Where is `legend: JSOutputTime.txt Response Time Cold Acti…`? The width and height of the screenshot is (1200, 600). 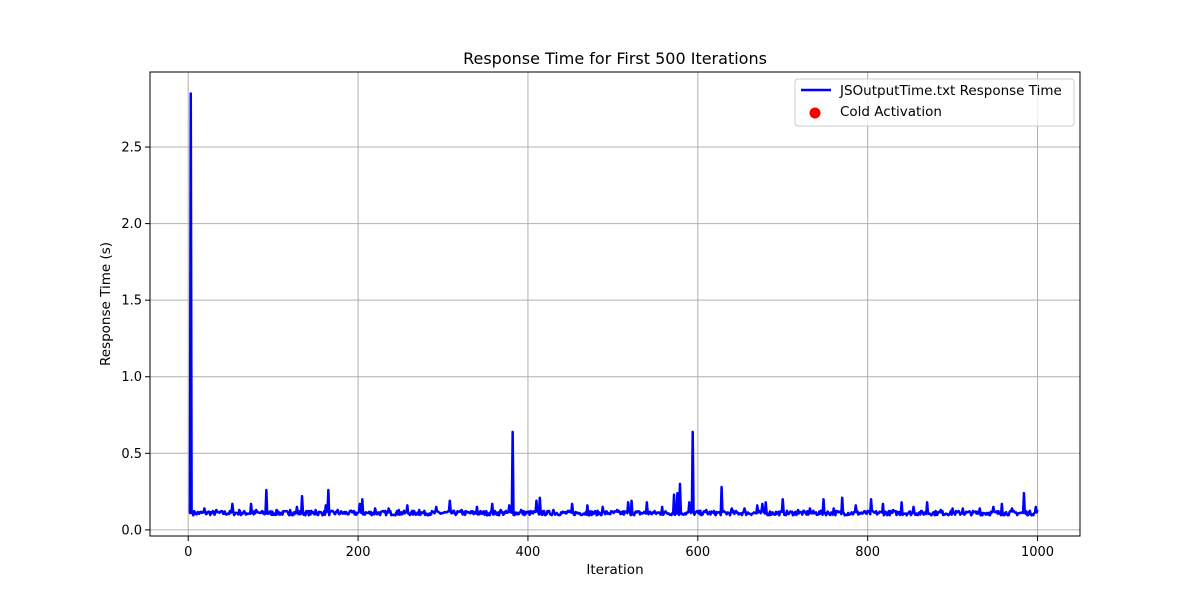 legend: JSOutputTime.txt Response Time Cold Acti… is located at coordinates (934, 102).